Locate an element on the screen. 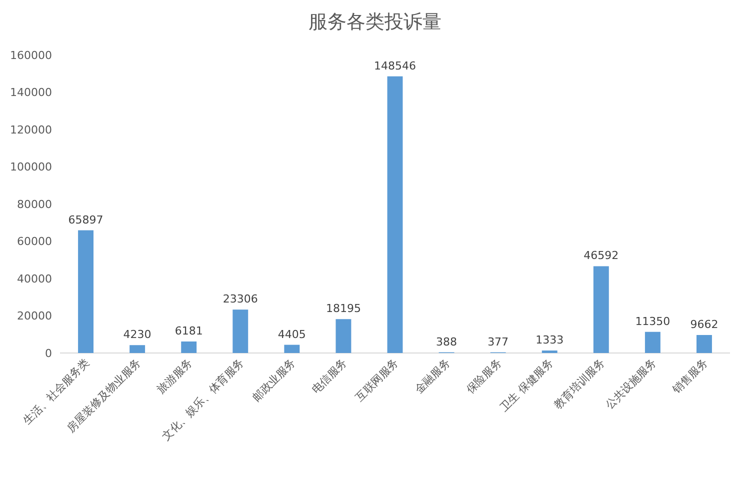  y-tick-label: 60000 is located at coordinates (34, 241).